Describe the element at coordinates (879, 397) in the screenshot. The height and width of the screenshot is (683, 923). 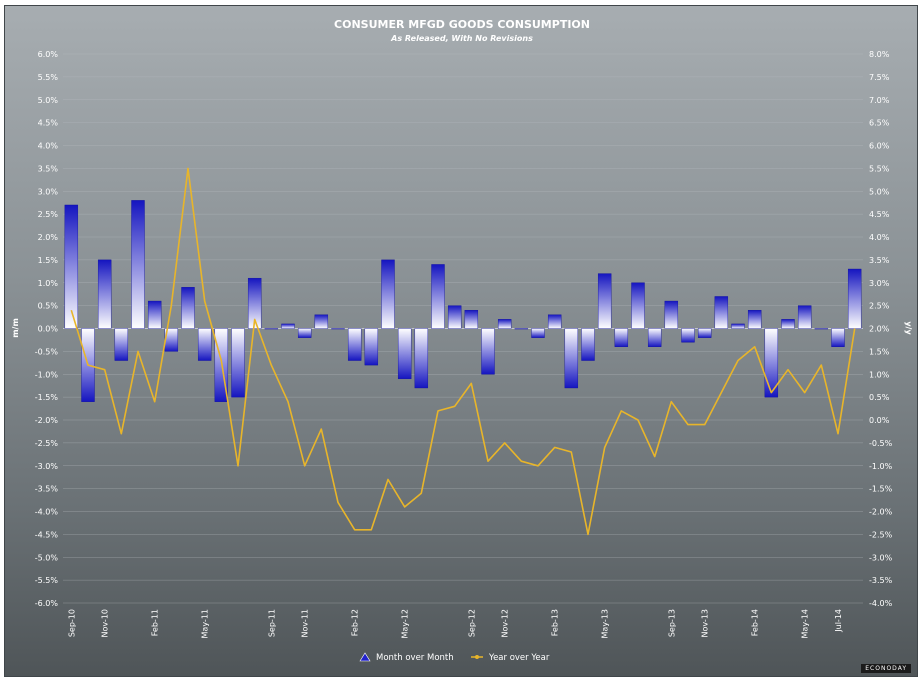
I see `right-tick-label: 0.5%` at that location.